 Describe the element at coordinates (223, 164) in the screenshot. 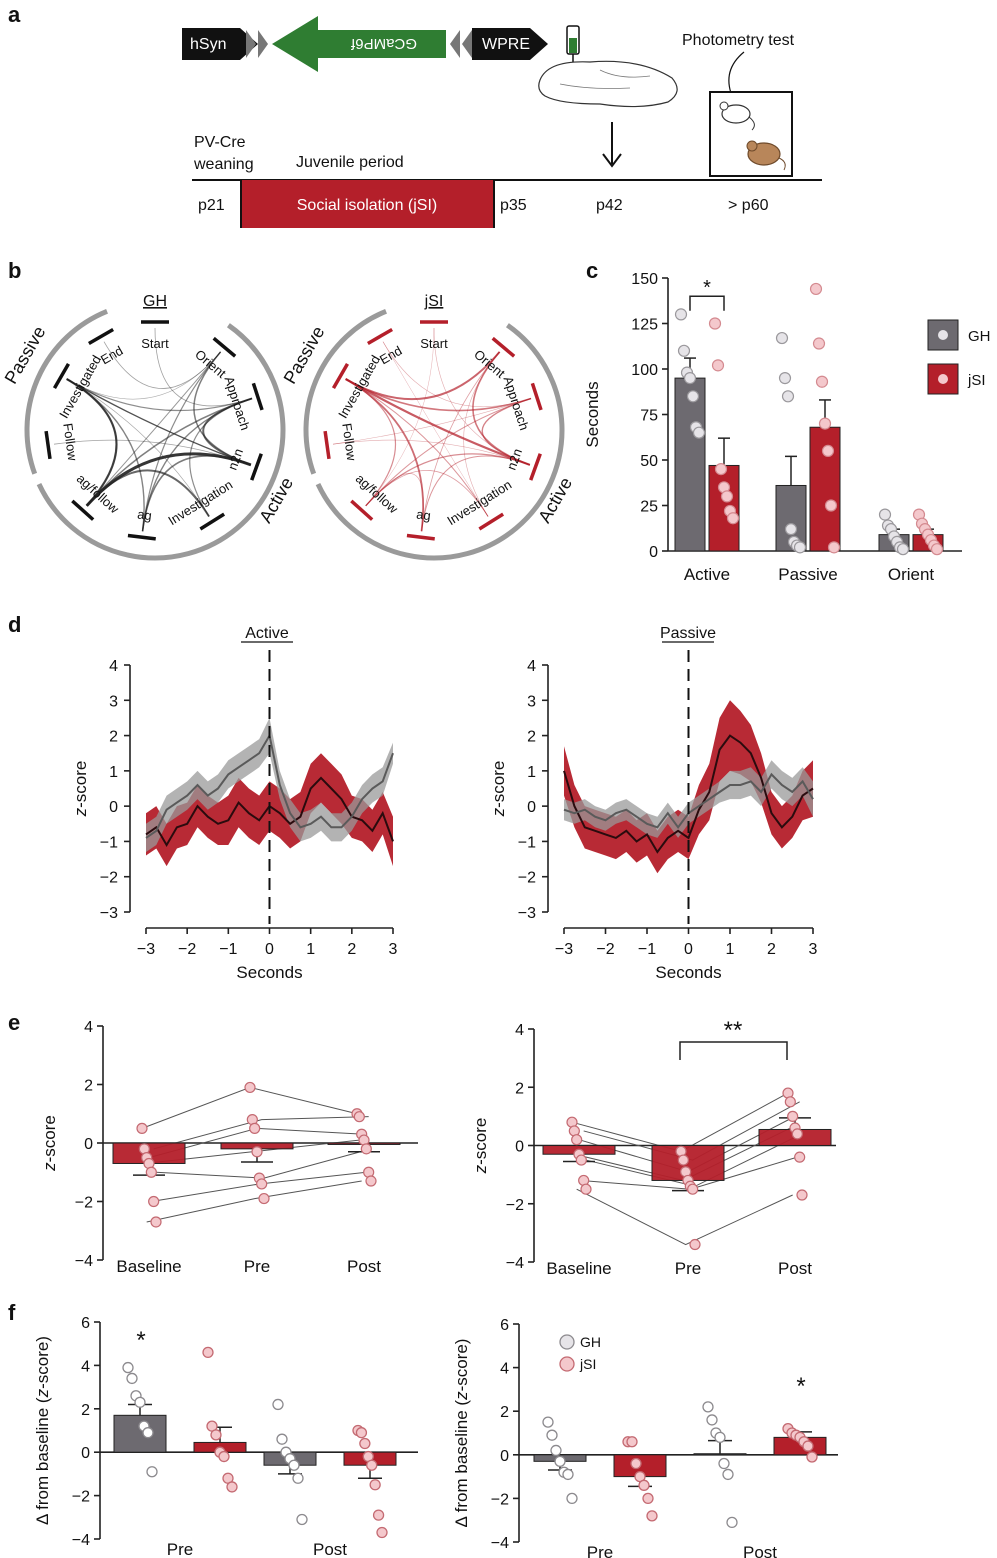

I see `weaning-label: weaning` at that location.